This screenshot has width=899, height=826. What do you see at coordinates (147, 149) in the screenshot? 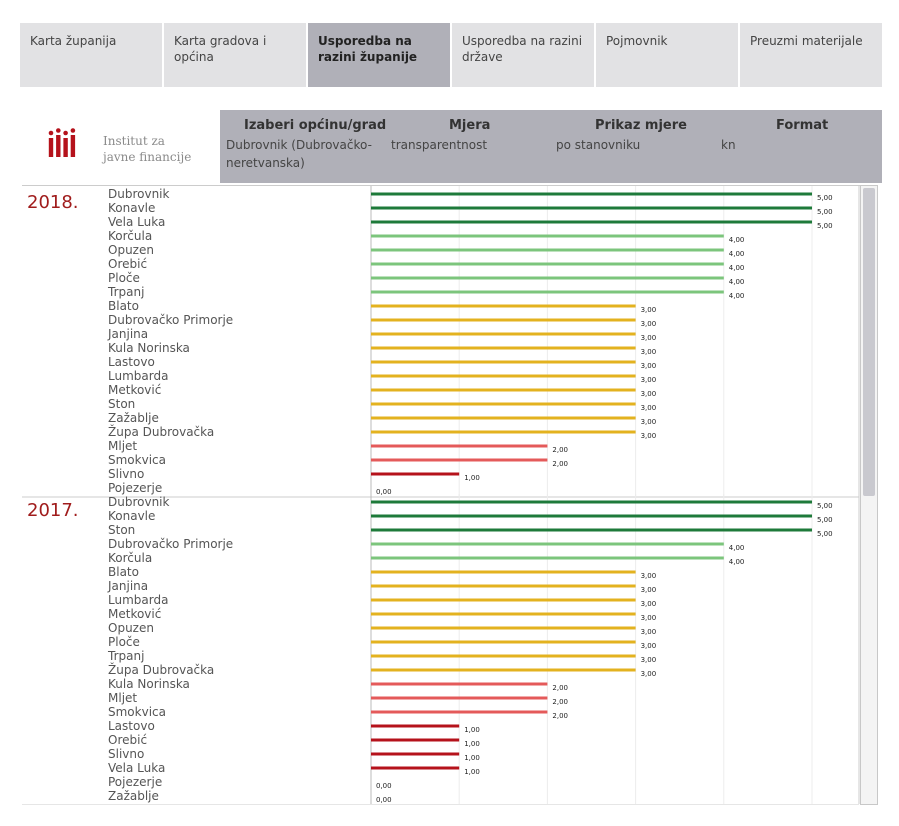
I see `logo-text: Institut za javne financije` at bounding box center [147, 149].